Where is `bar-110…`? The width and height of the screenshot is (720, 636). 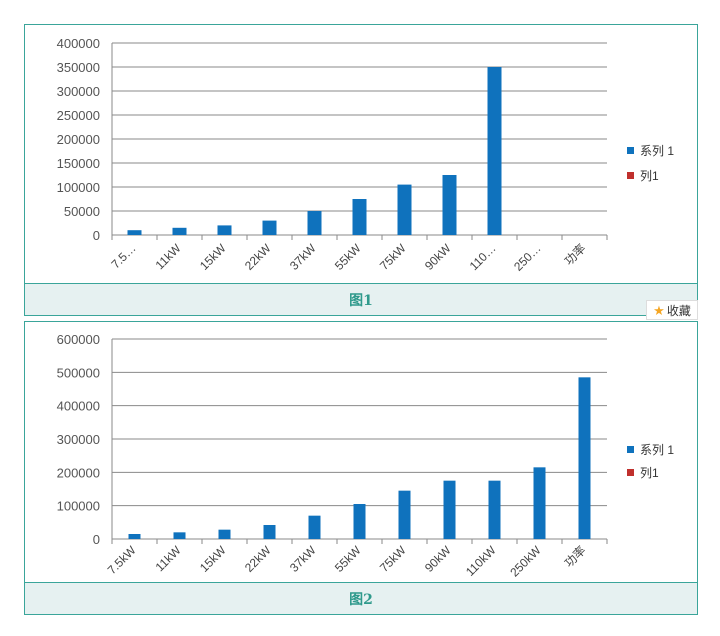
bar-110… is located at coordinates (494, 151).